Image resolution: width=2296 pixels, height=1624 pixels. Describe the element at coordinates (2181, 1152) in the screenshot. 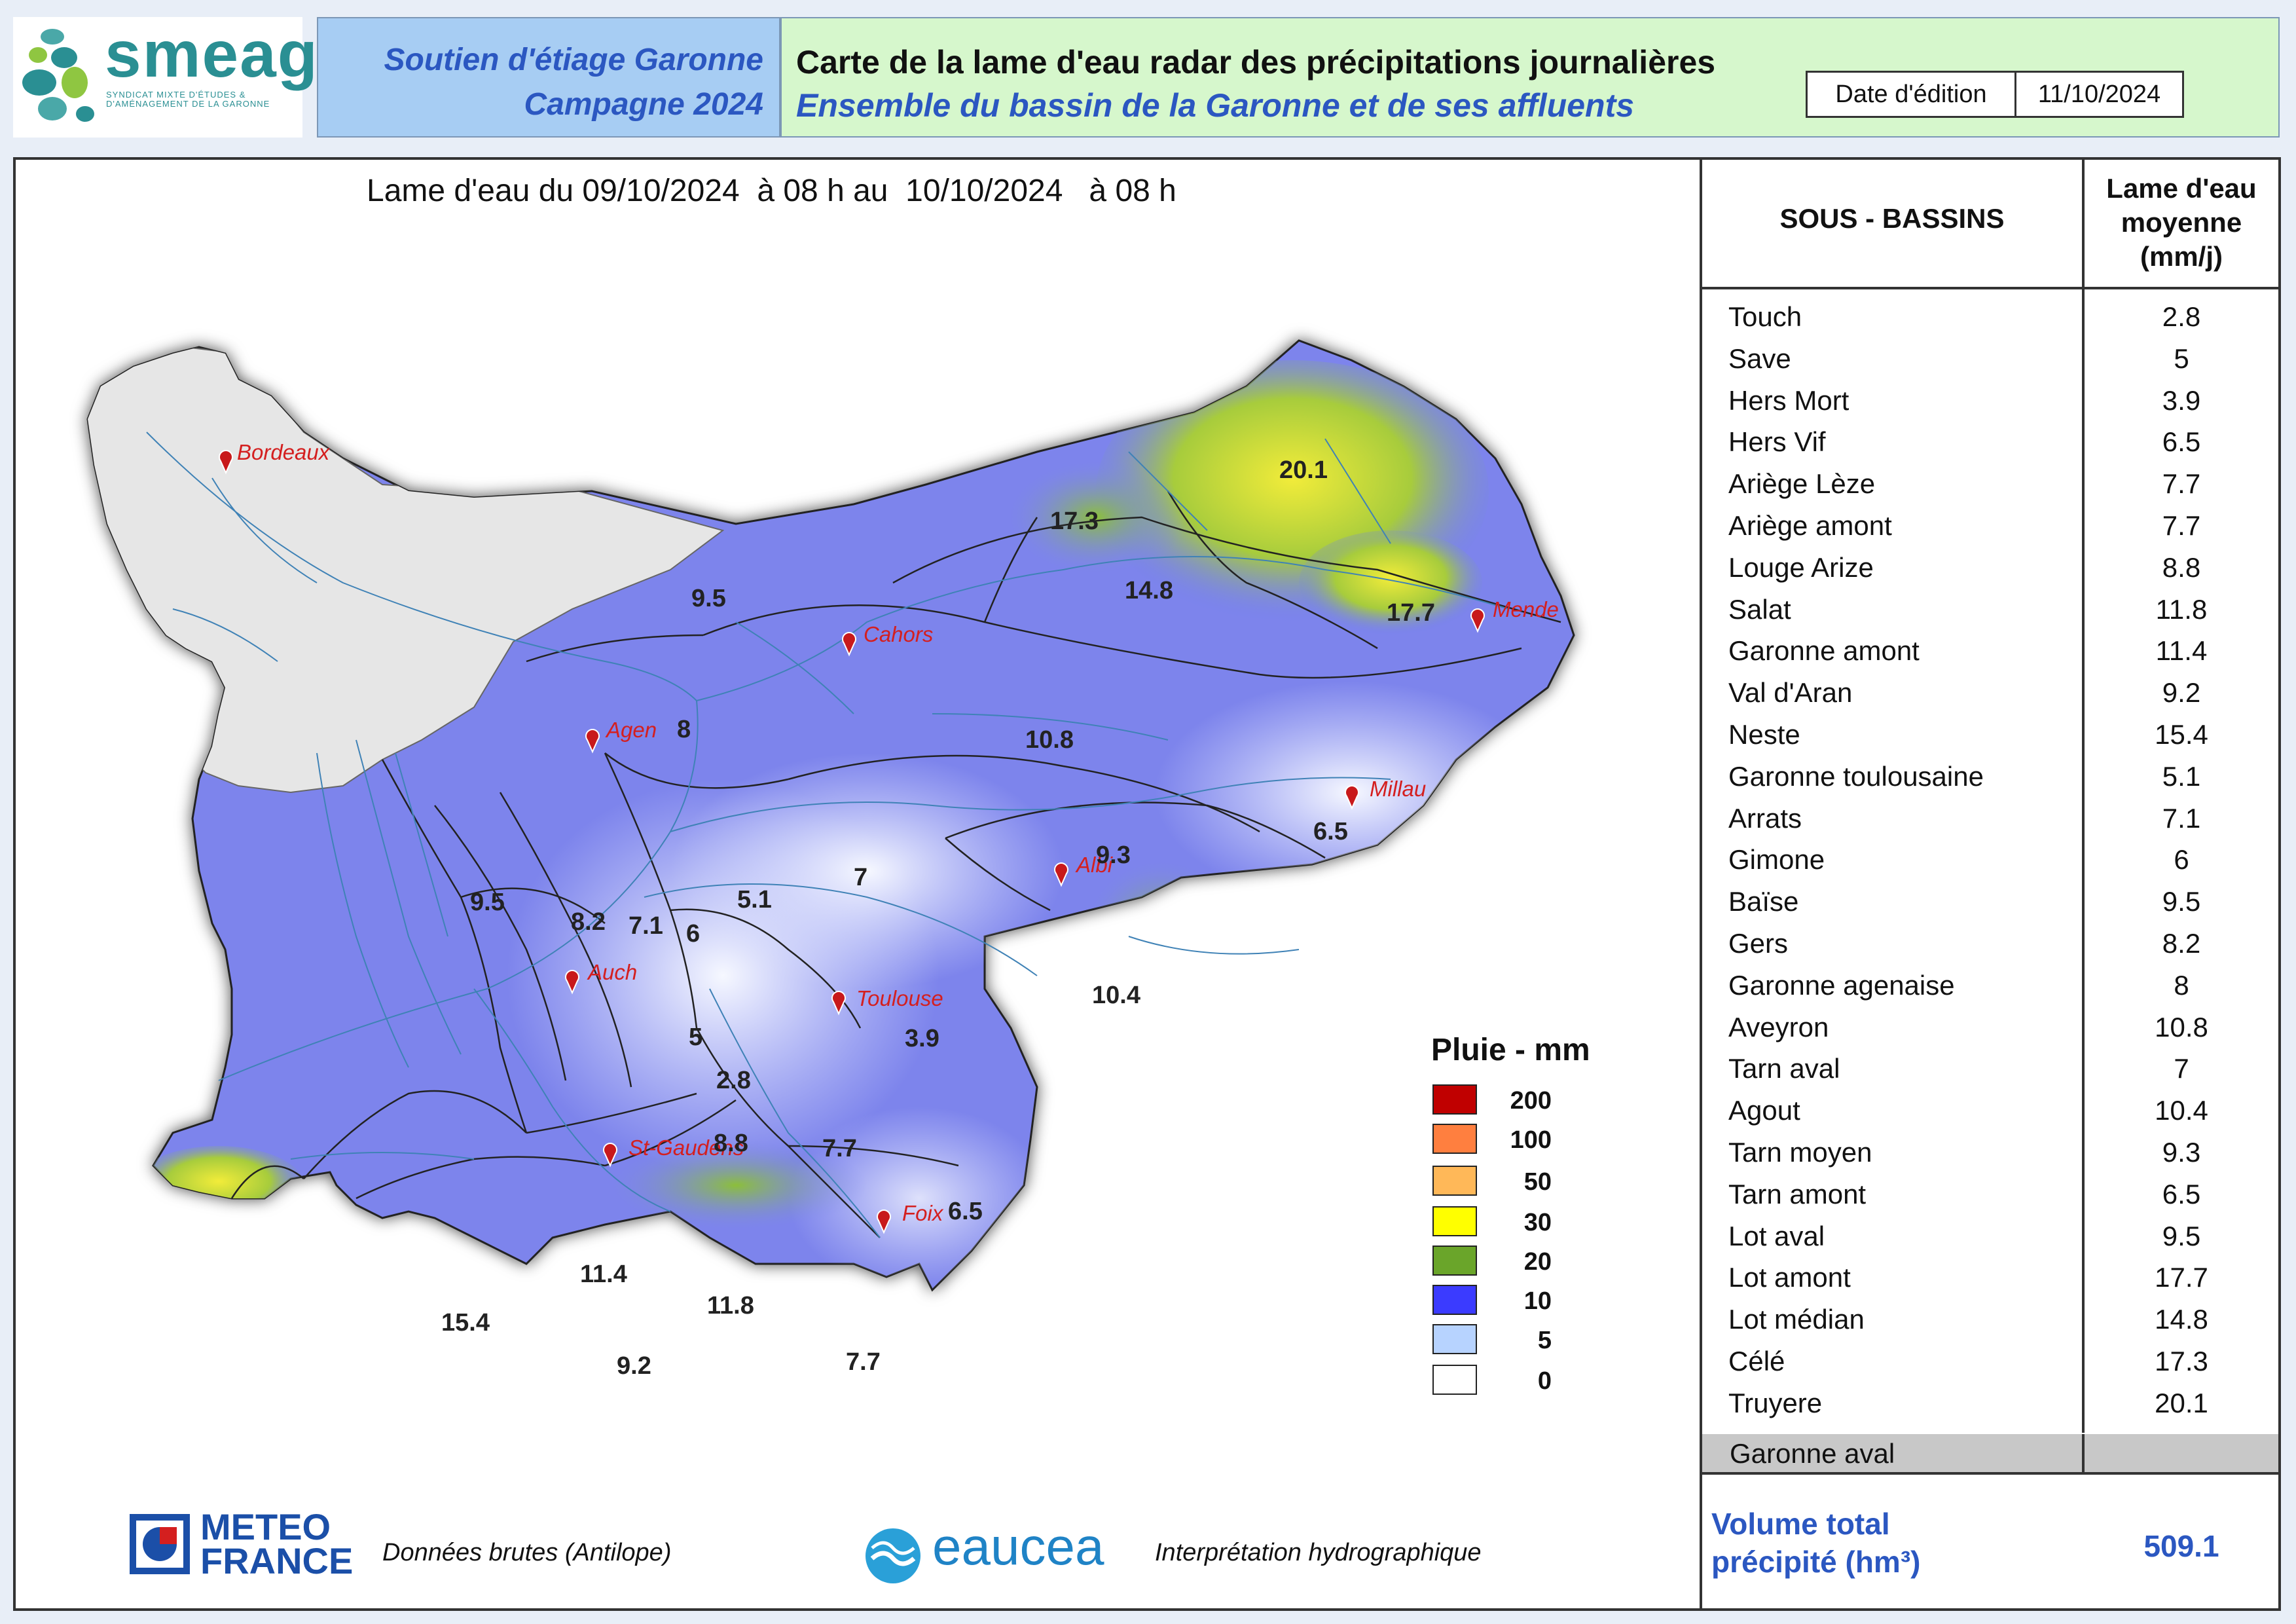

I see `row-value: 9.3` at that location.